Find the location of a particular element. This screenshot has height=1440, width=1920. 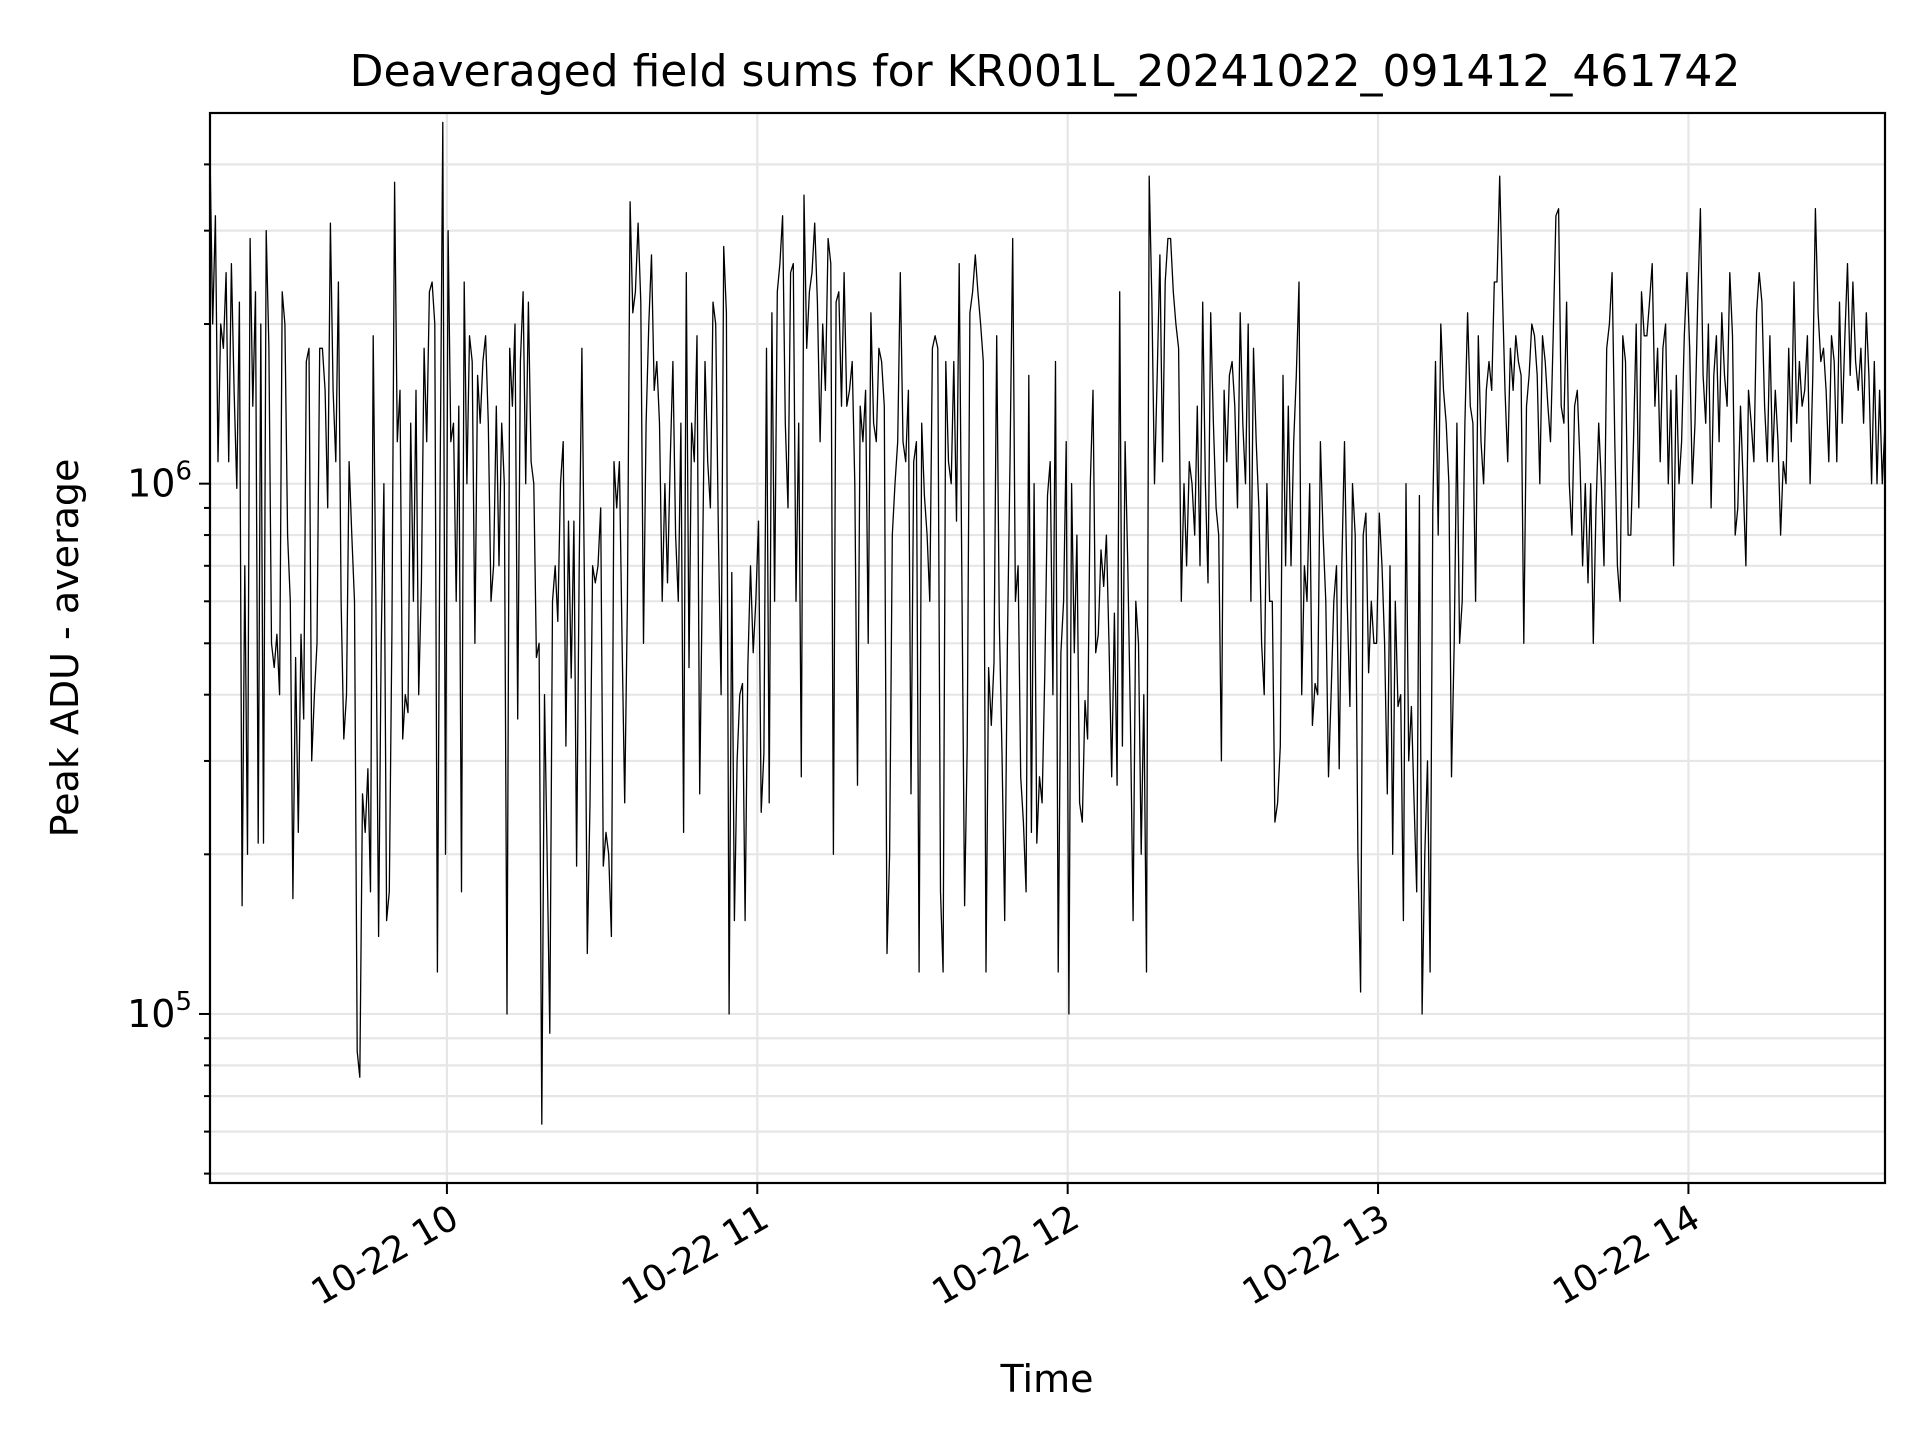

y-tick-label-1: 106 is located at coordinates (159, 481).